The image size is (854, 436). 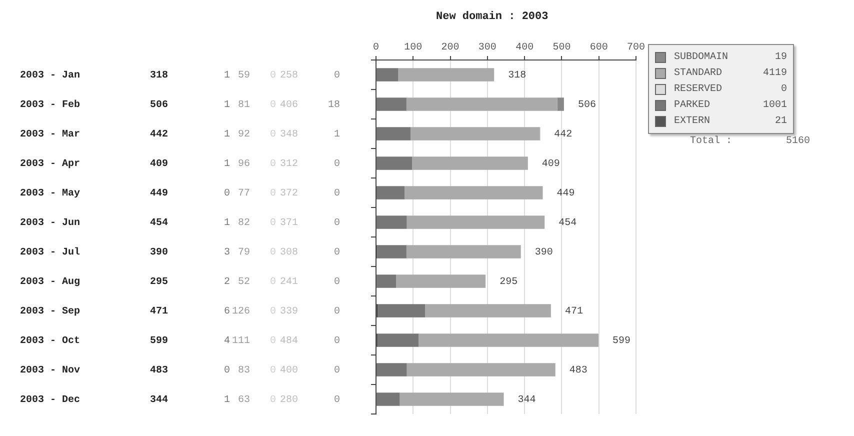 What do you see at coordinates (289, 400) in the screenshot?
I see `data-label: 280` at bounding box center [289, 400].